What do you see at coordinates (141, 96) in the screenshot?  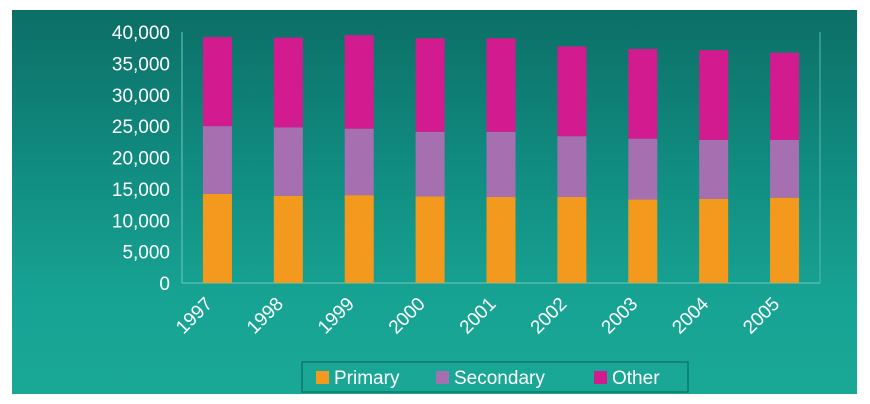 I see `y-tick-label: 30,000` at bounding box center [141, 96].